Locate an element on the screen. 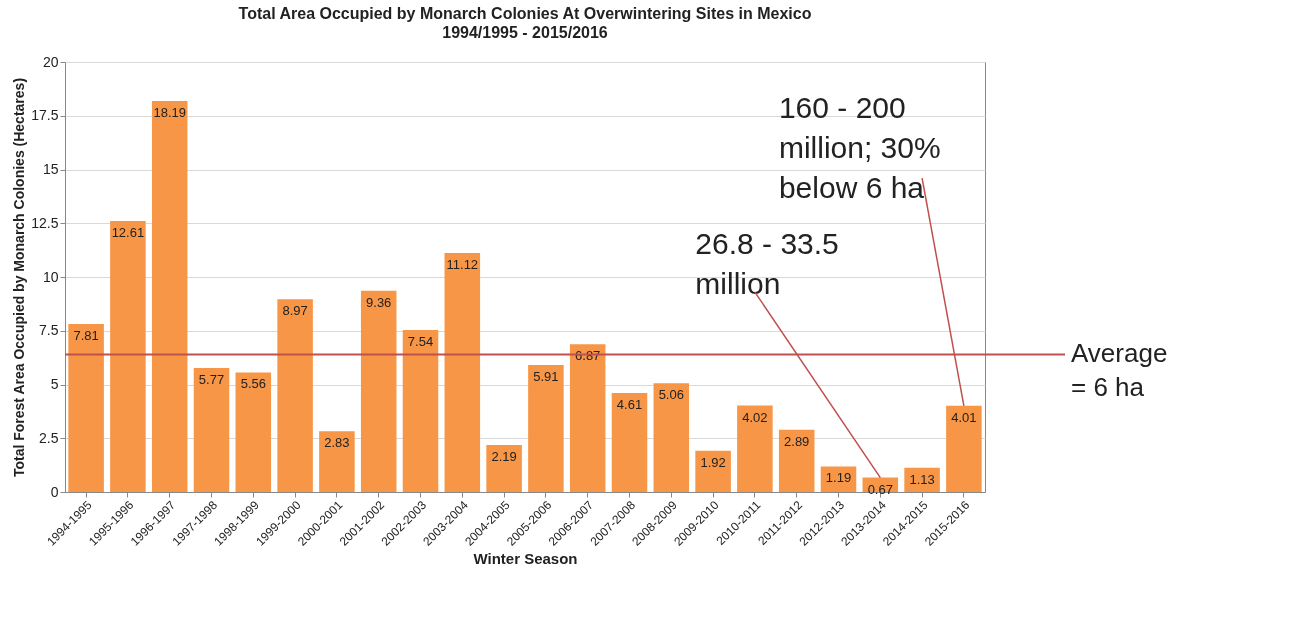 This screenshot has height=636, width=1300. data-label: 12.61 is located at coordinates (128, 232).